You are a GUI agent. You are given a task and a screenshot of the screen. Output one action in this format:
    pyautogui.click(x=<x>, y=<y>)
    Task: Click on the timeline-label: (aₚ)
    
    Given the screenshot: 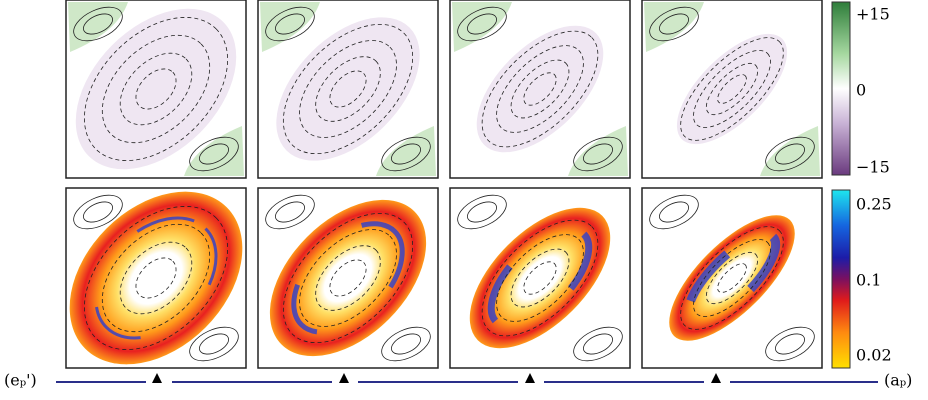 What is the action you would take?
    pyautogui.click(x=898, y=380)
    